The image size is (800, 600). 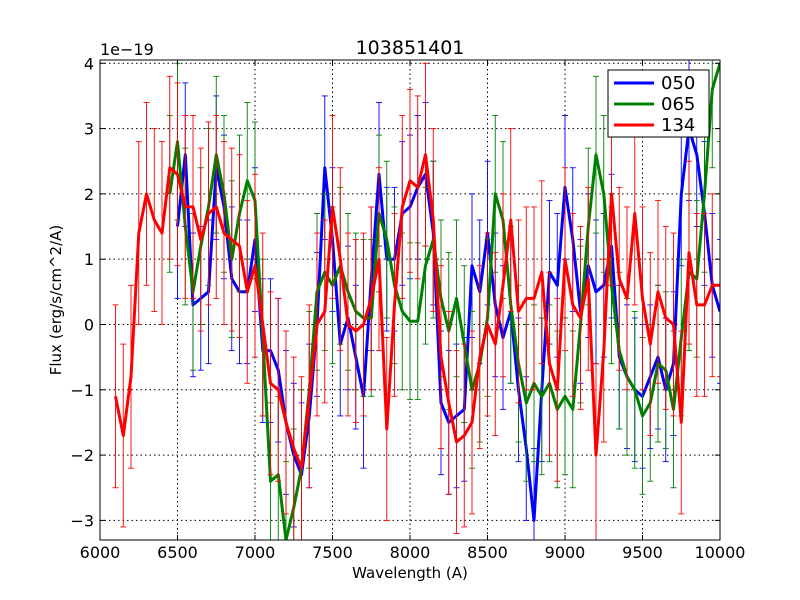 What do you see at coordinates (410, 48) in the screenshot?
I see `chart-title: 103851401` at bounding box center [410, 48].